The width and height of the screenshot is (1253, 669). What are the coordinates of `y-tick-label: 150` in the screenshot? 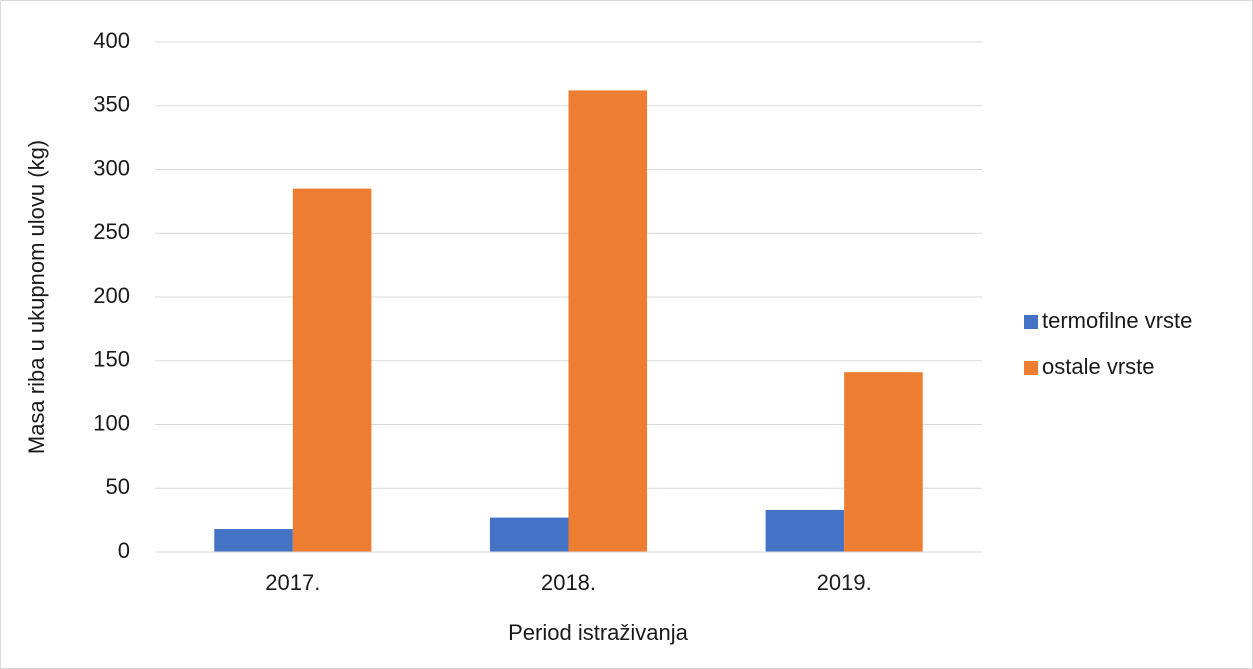 It's located at (111, 359).